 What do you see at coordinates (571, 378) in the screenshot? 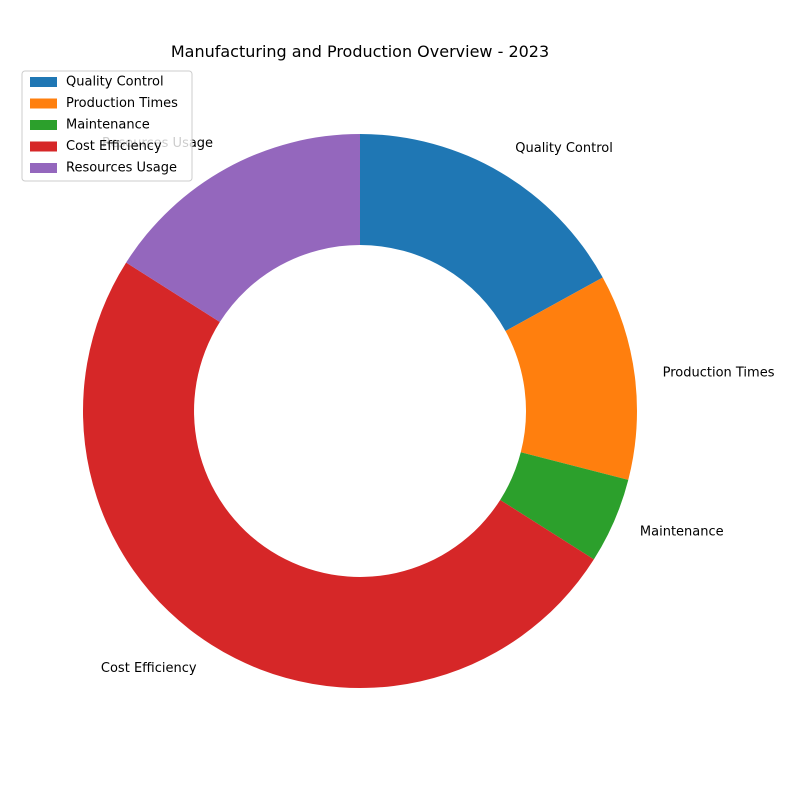
I see `slice-production-times` at bounding box center [571, 378].